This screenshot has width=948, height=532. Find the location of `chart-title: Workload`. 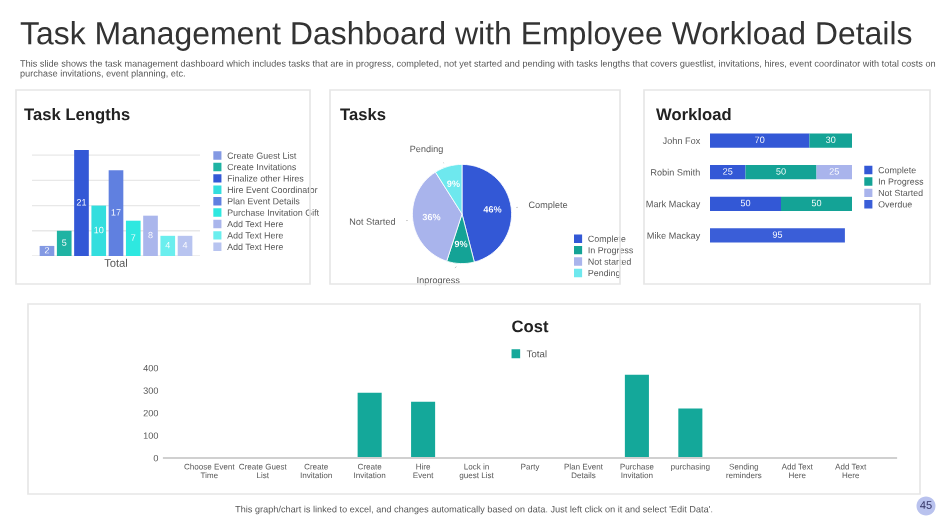

chart-title: Workload is located at coordinates (693, 114).